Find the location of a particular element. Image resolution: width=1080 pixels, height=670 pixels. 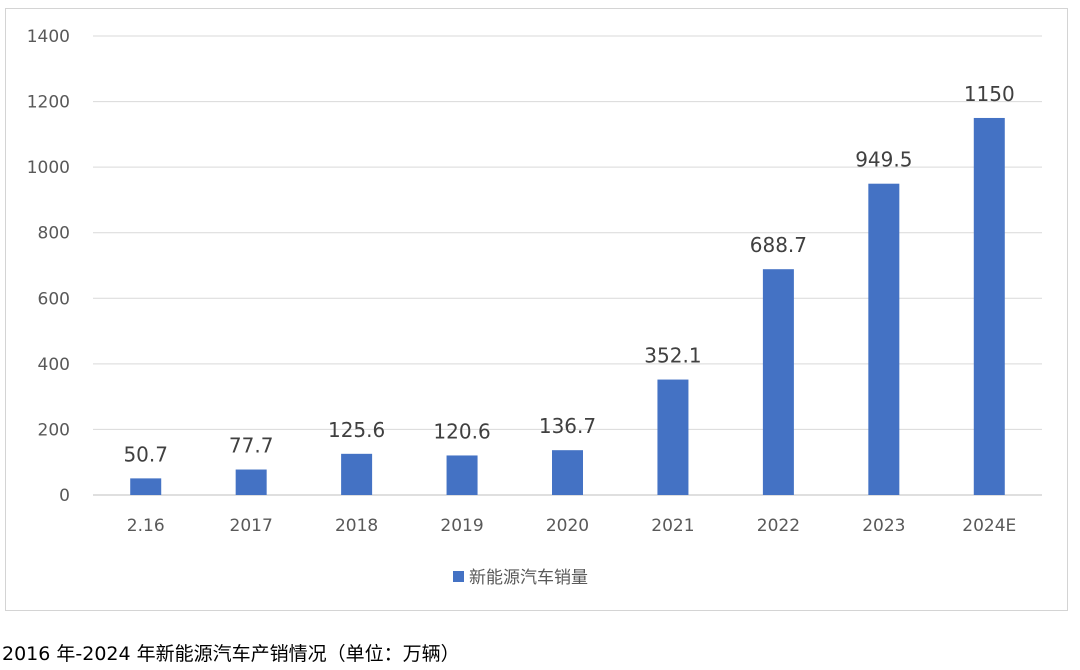

x-tick-label: 2018 is located at coordinates (356, 526).